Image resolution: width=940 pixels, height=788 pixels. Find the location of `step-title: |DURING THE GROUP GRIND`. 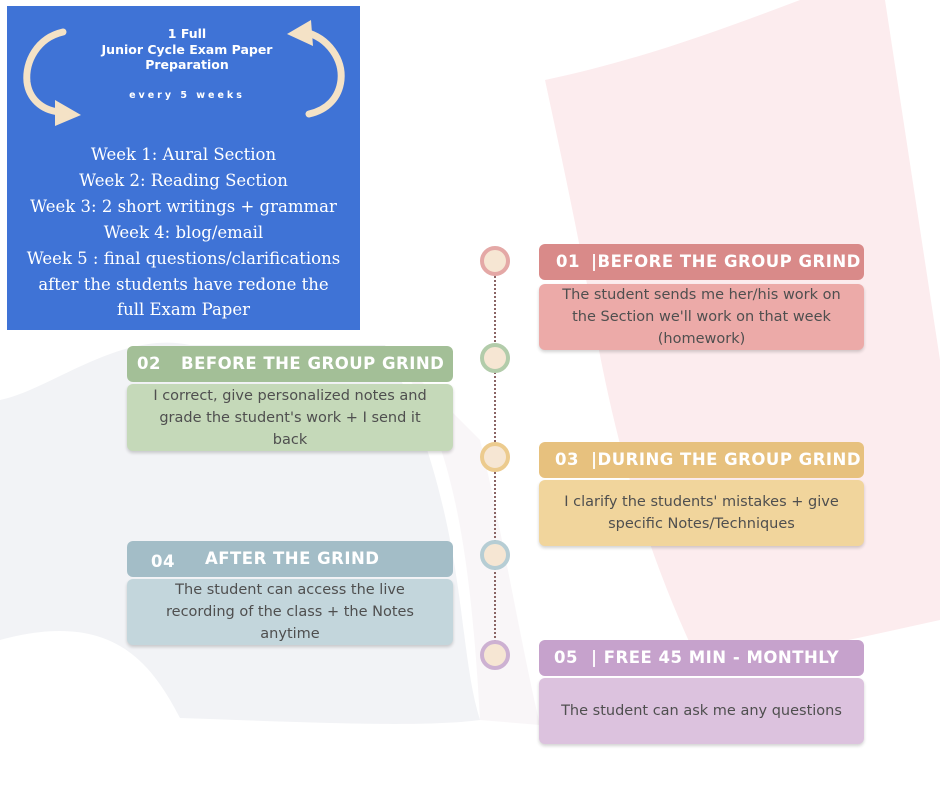

step-title: |DURING THE GROUP GRIND is located at coordinates (726, 459).